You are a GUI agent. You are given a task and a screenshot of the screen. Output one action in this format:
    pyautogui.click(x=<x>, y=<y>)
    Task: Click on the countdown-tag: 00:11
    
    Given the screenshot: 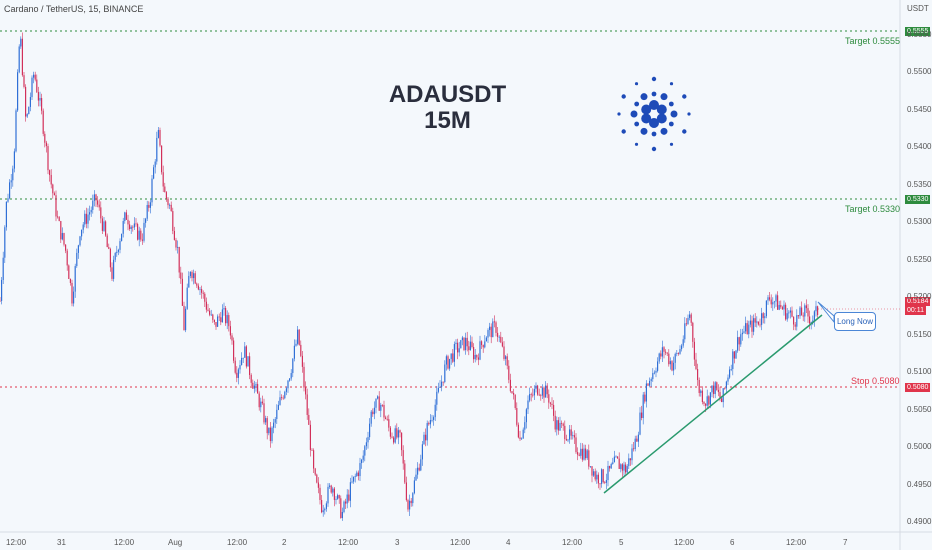 What is the action you would take?
    pyautogui.click(x=915, y=310)
    